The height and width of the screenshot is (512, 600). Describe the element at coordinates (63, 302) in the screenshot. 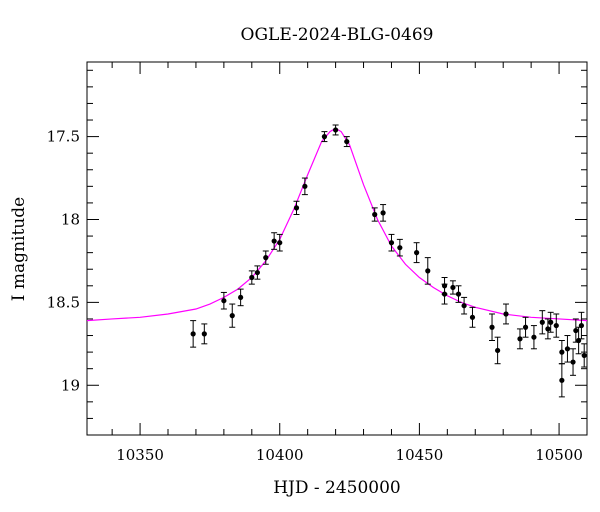

I see `y-tick-label: 18.5` at that location.